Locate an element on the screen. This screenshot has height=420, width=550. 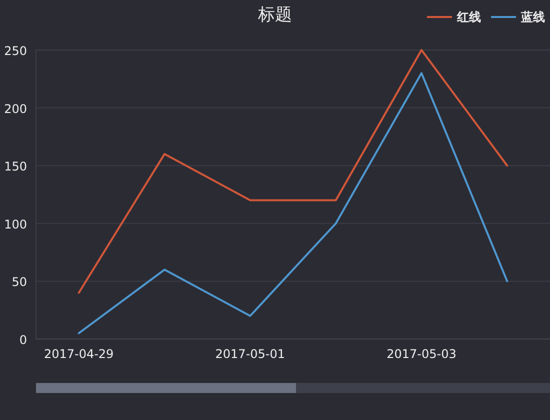
y-tick-label: 250 is located at coordinates (15, 51).